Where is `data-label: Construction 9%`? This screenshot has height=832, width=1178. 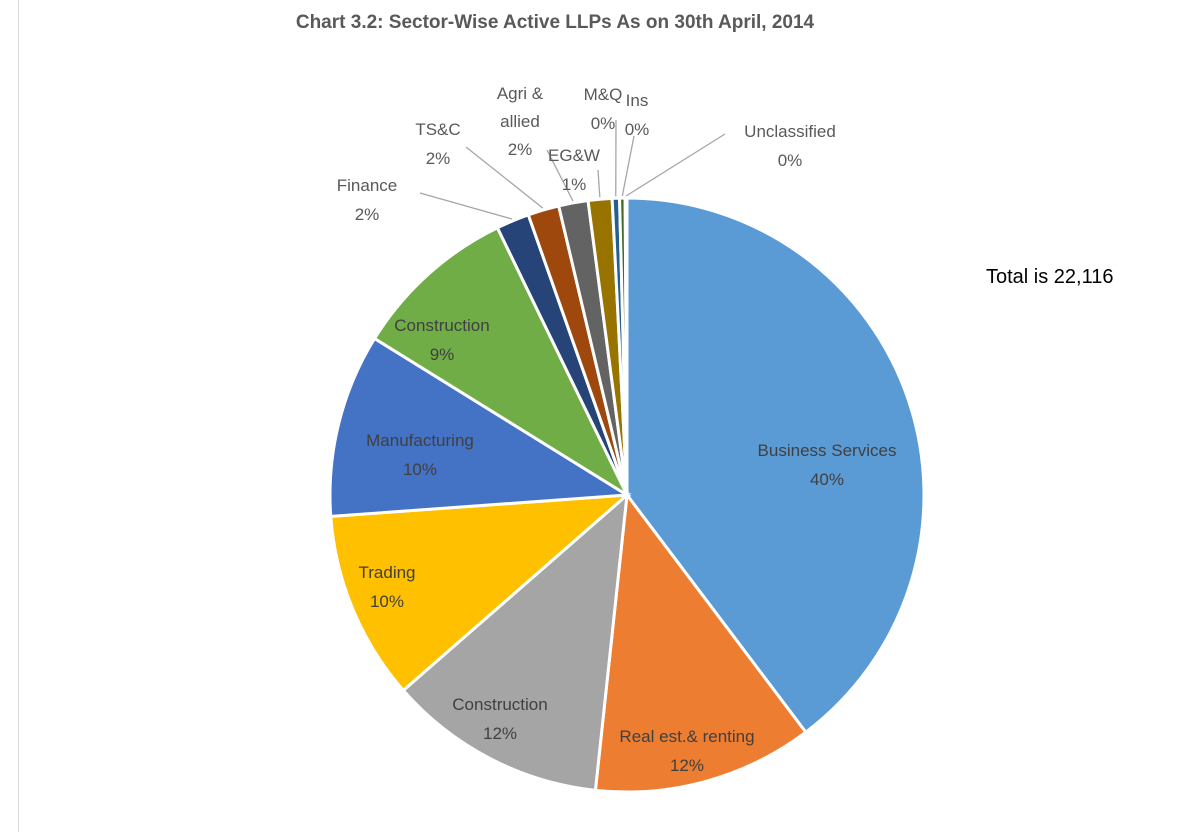 data-label: Construction 9% is located at coordinates (441, 340).